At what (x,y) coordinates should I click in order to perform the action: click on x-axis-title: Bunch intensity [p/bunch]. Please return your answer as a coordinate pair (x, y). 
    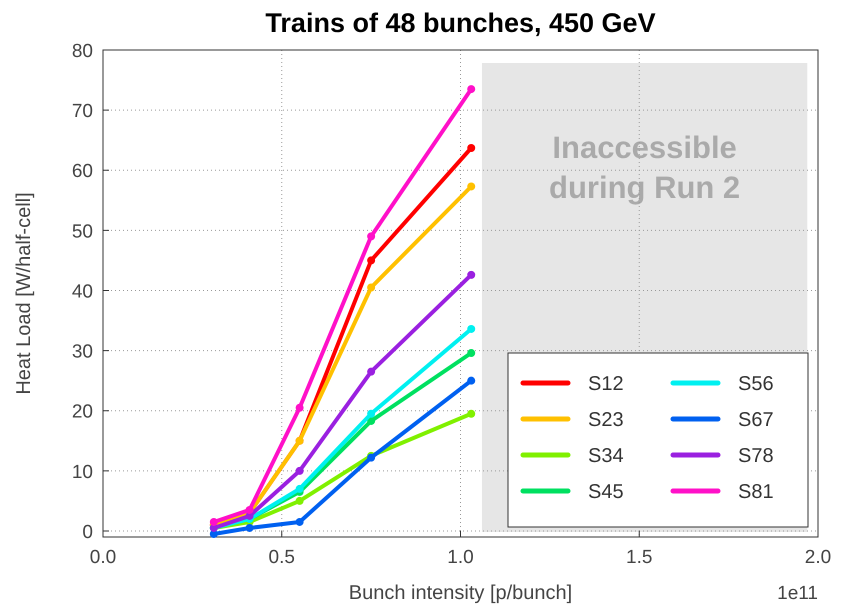
    Looking at the image, I should click on (460, 593).